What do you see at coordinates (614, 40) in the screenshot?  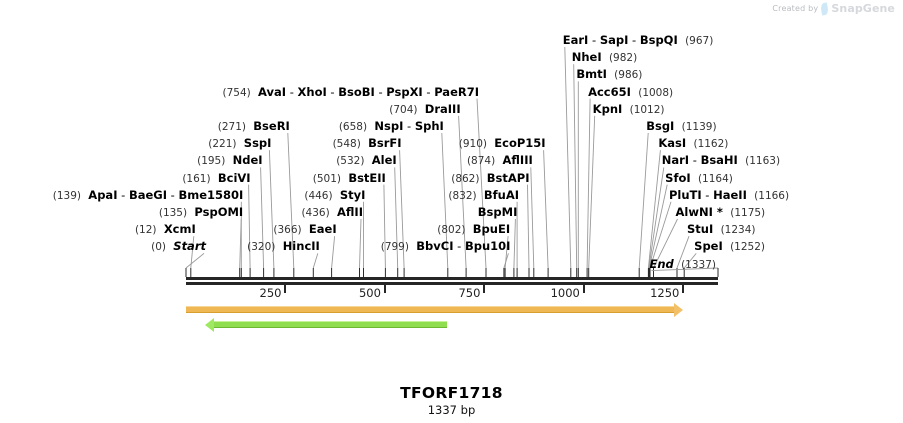 I see `enzyme-name: SapI` at bounding box center [614, 40].